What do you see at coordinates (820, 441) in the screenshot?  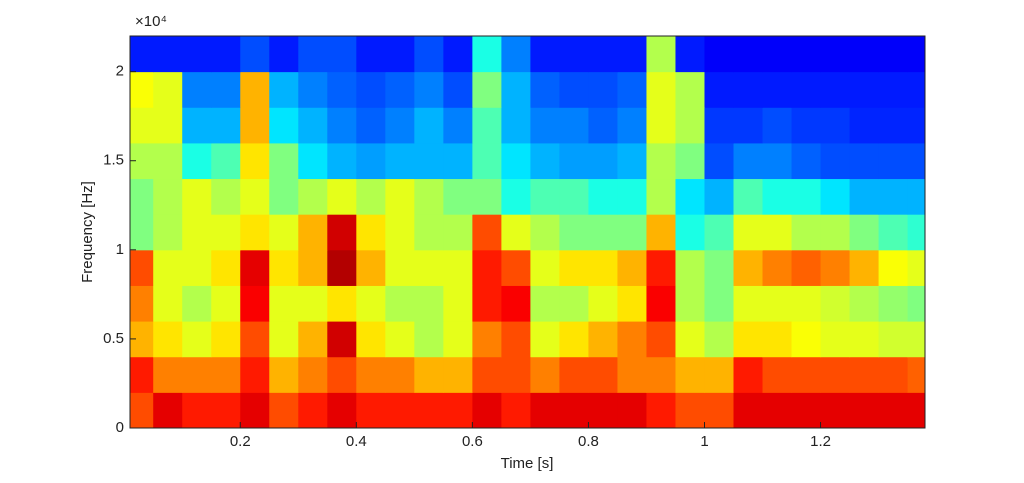 I see `x-tick-label: 1.2` at bounding box center [820, 441].